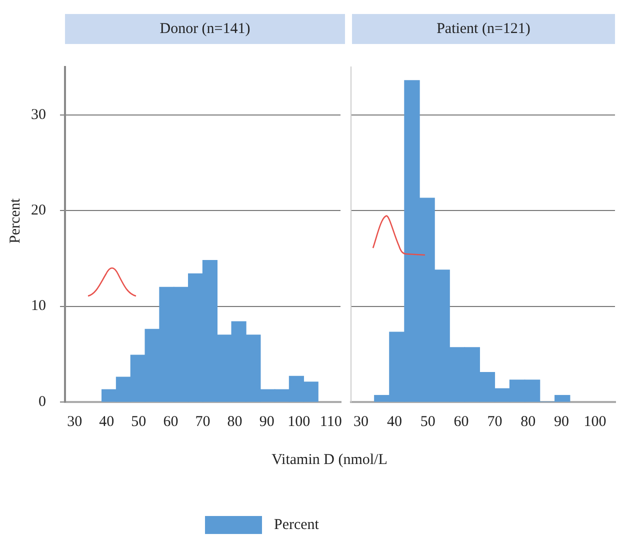  What do you see at coordinates (331, 422) in the screenshot?
I see `x-tick-label: 110` at bounding box center [331, 422].